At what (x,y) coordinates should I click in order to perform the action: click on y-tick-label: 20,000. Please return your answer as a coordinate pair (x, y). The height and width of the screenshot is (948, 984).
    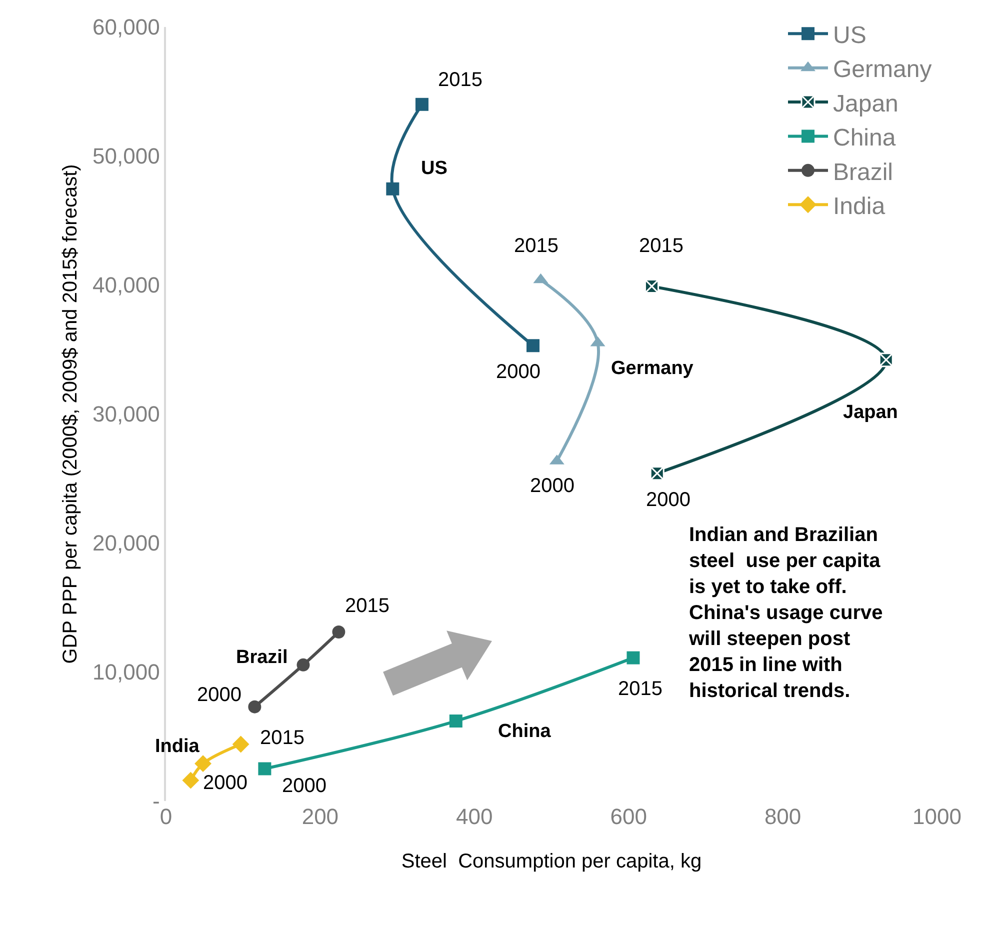
    Looking at the image, I should click on (126, 543).